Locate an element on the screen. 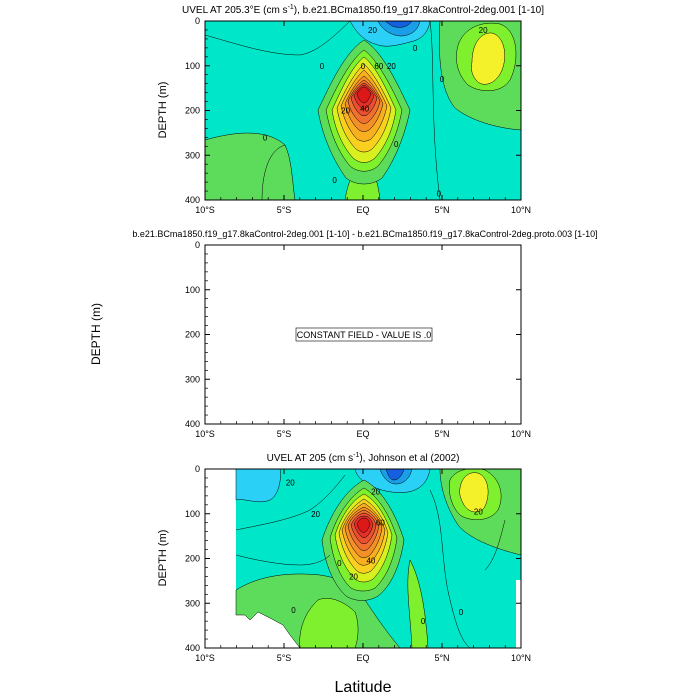  panel-3-isolines is located at coordinates (370, 561).